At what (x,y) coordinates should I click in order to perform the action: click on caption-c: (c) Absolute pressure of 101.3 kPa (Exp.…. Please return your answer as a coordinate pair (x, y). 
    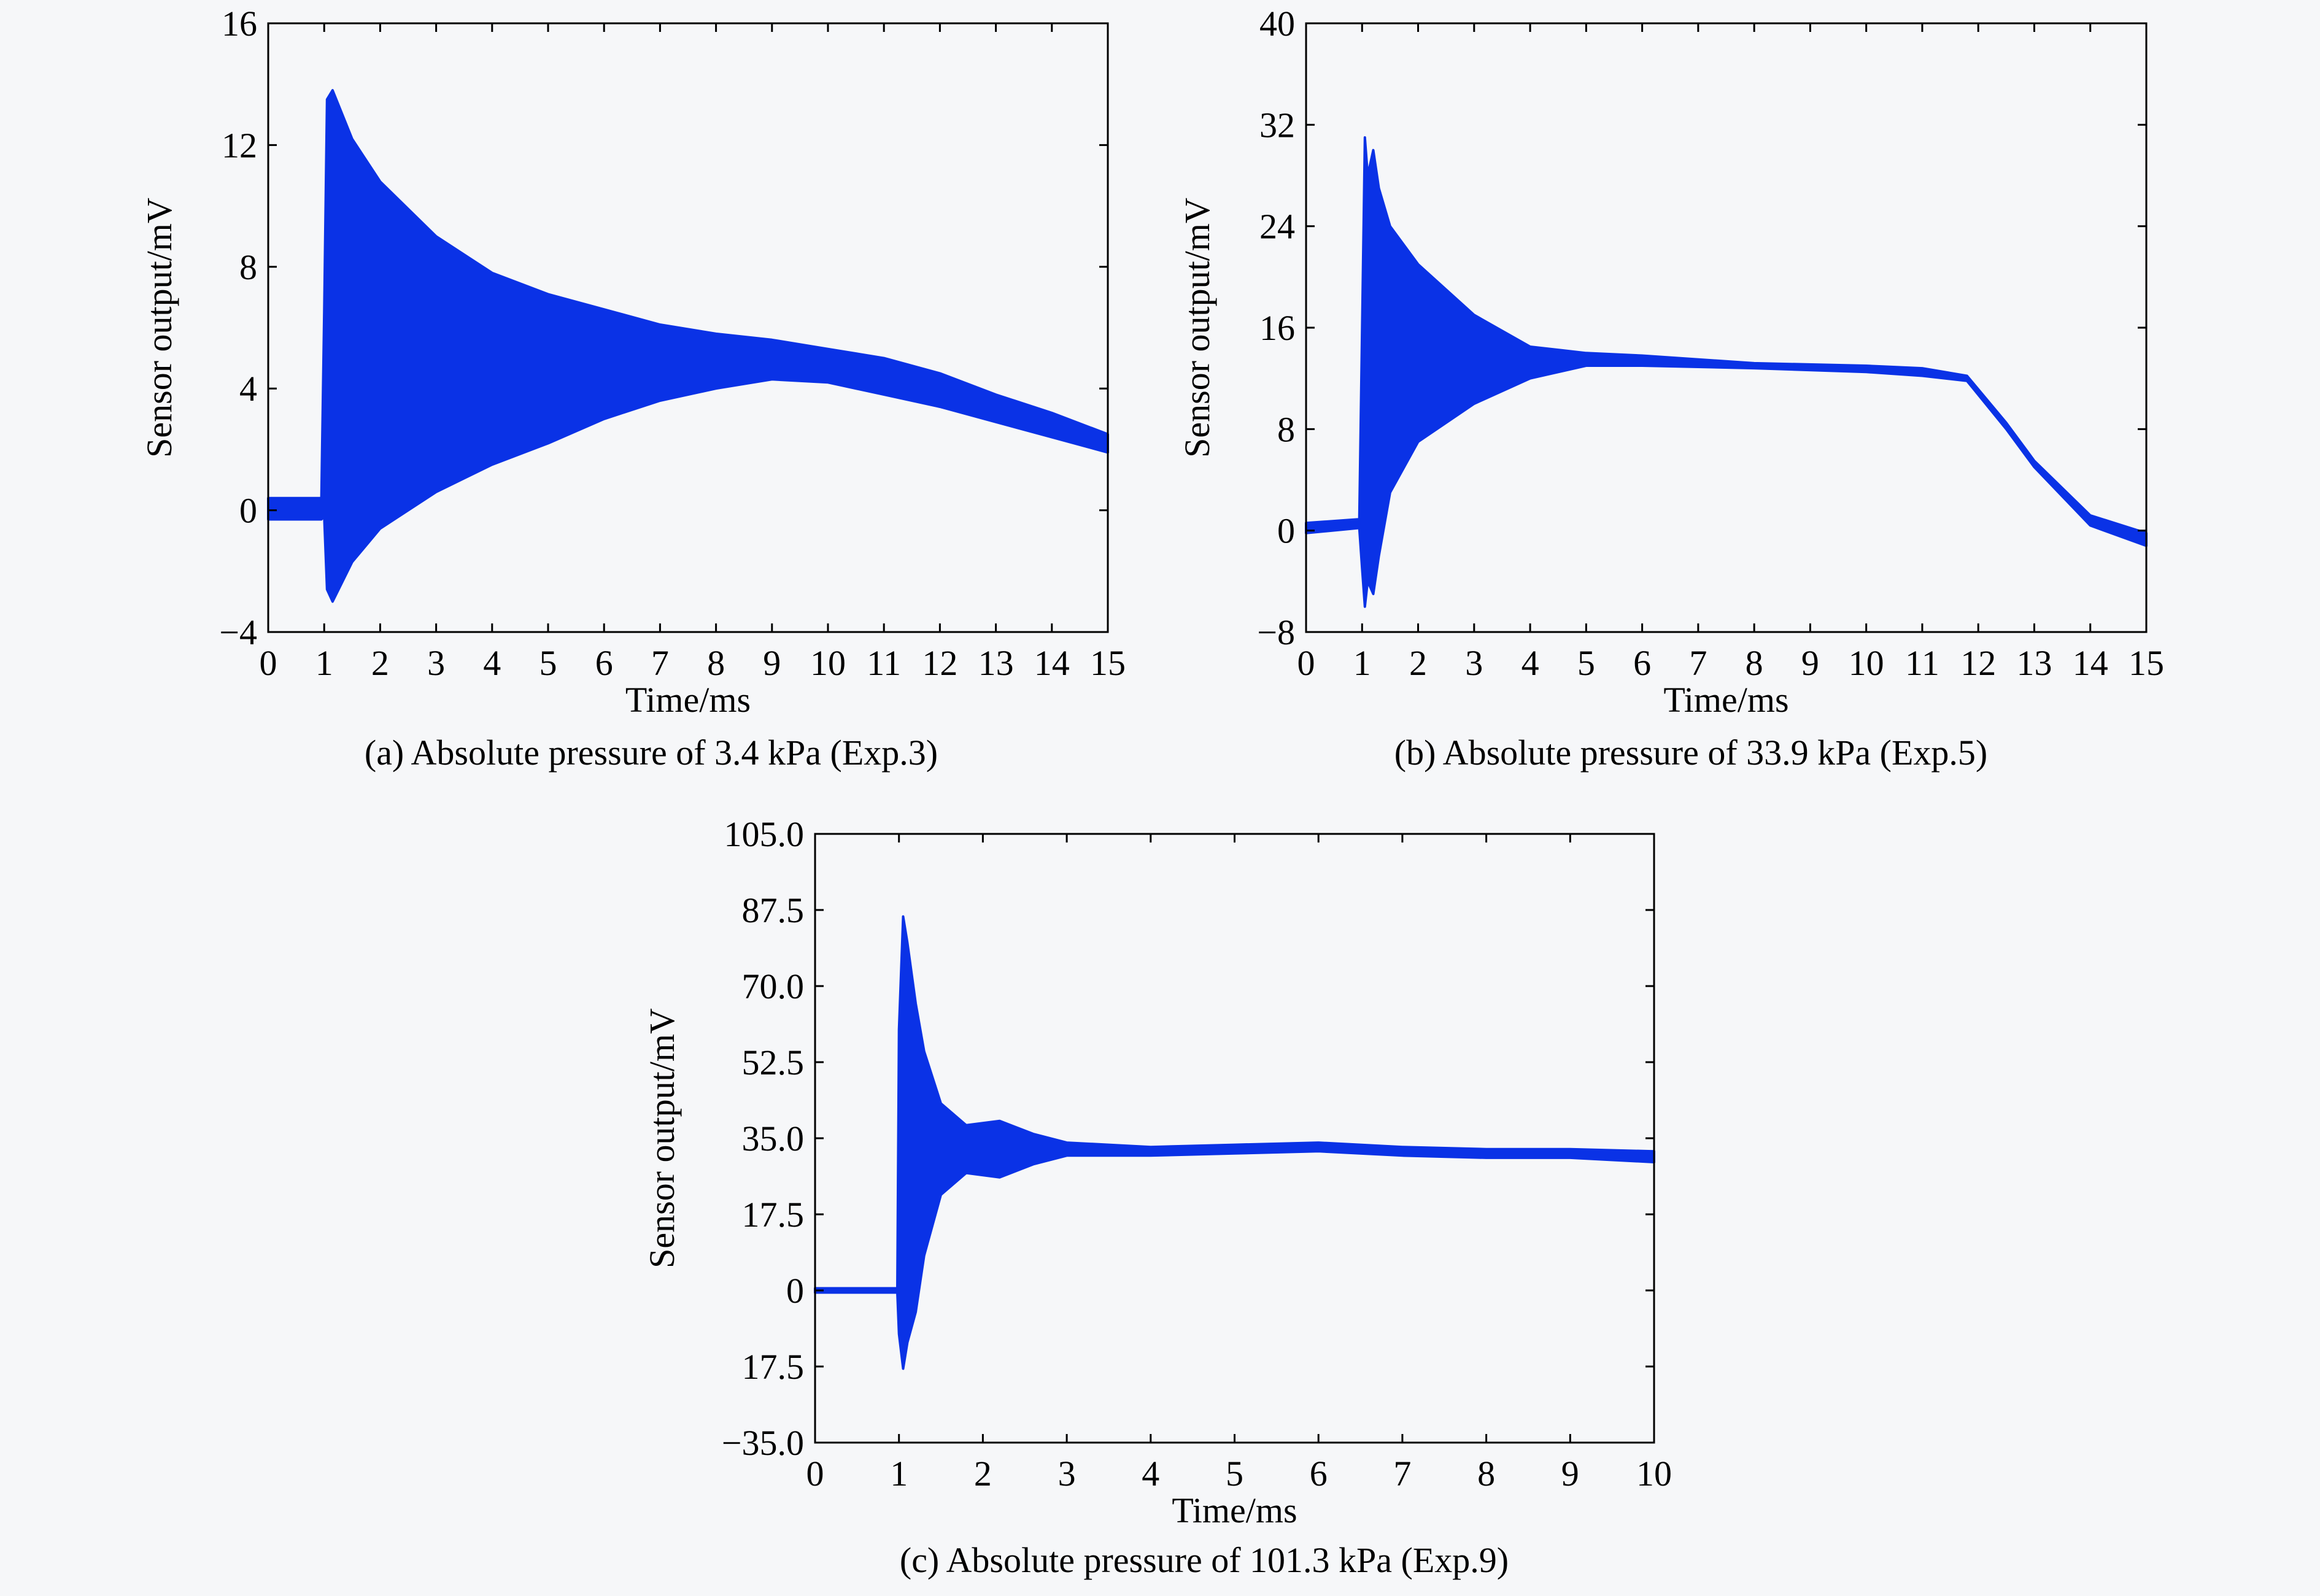
    Looking at the image, I should click on (1204, 1560).